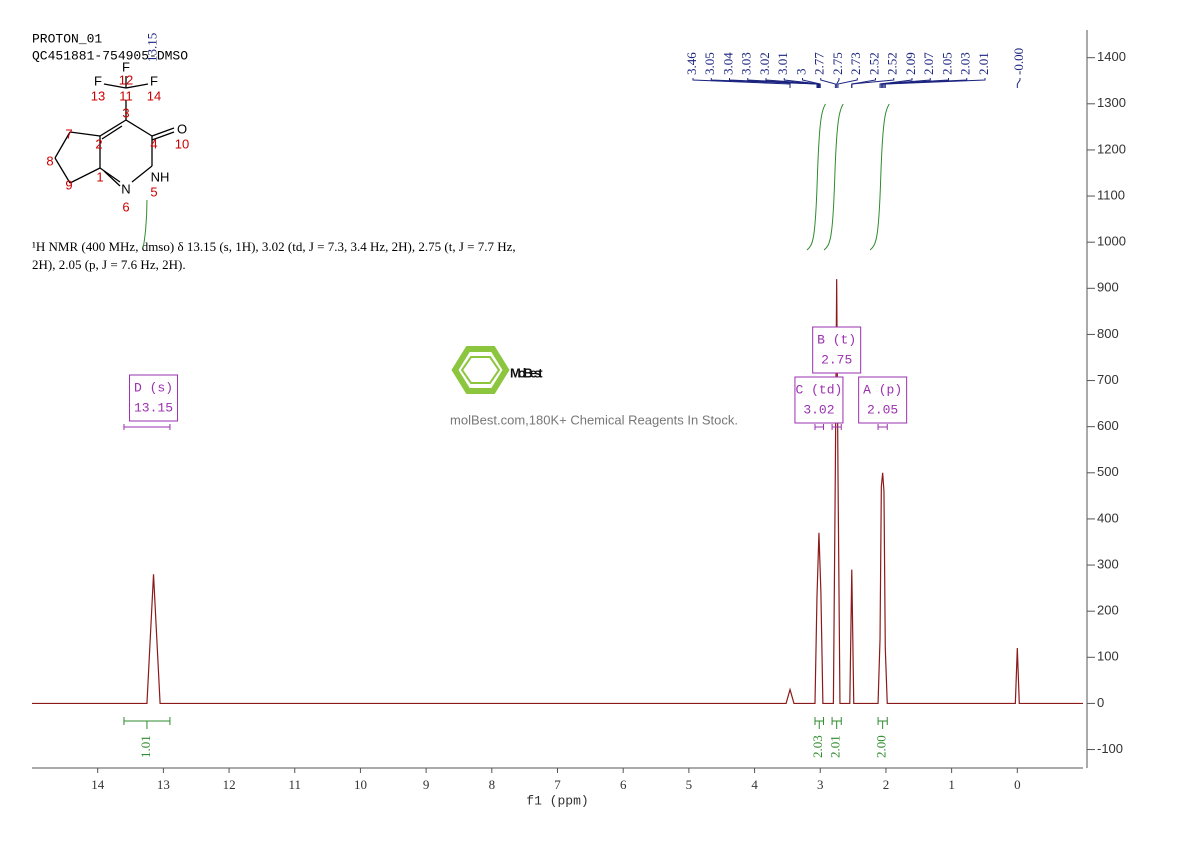 This screenshot has width=1190, height=841. I want to click on y-tick-label: 900, so click(1108, 287).